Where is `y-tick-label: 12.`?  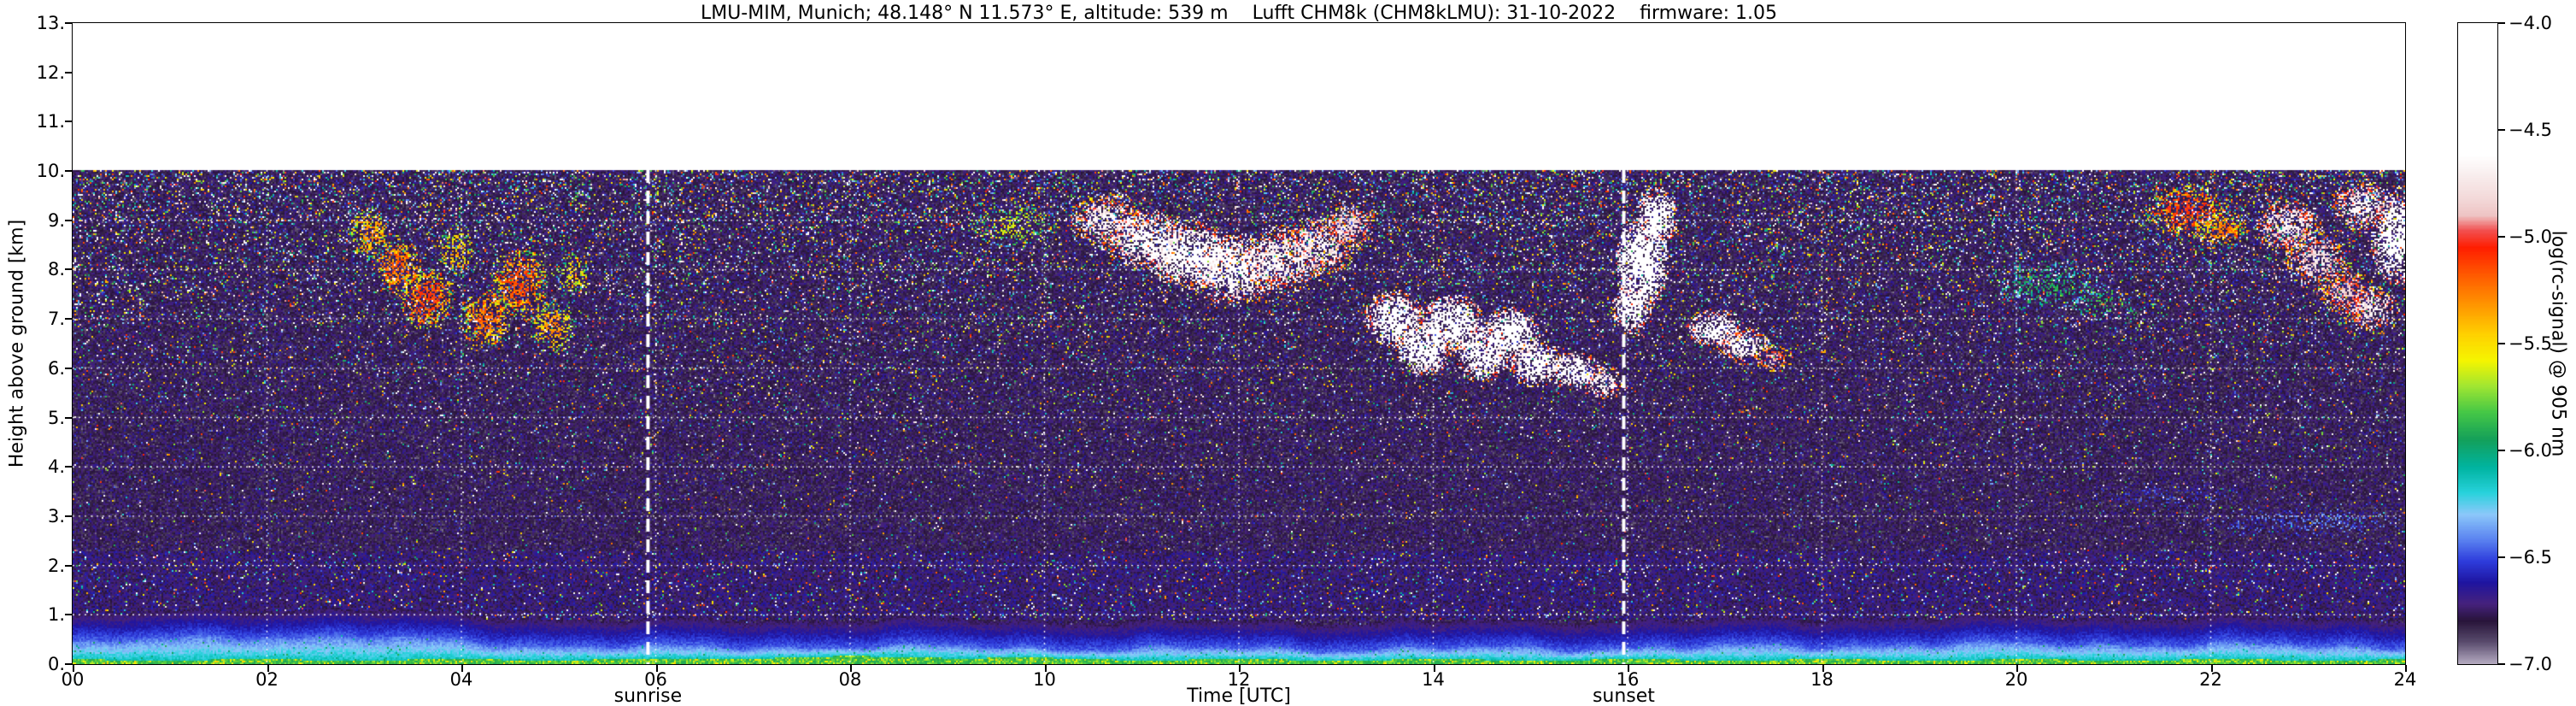 y-tick-label: 12. is located at coordinates (50, 72).